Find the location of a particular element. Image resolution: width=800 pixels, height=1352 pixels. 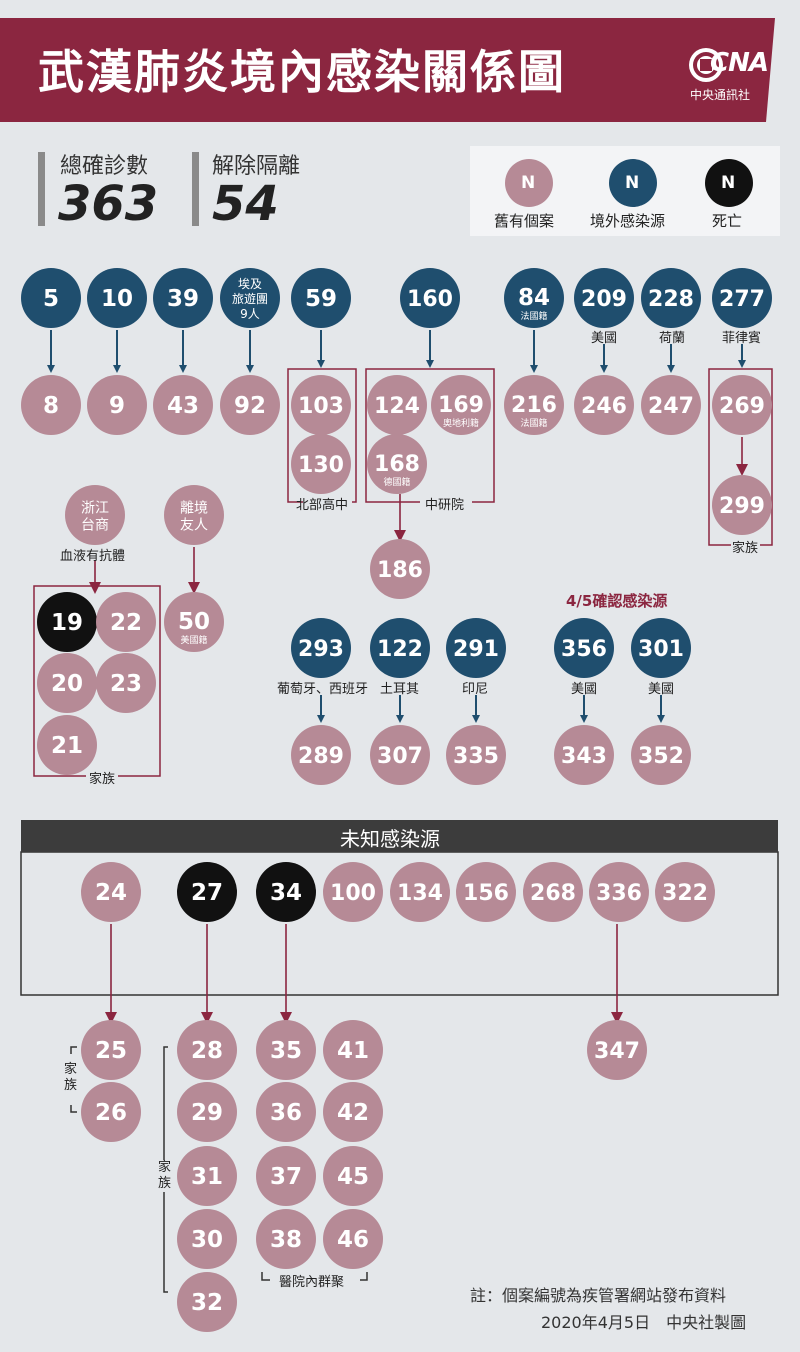

case-number: 43 is located at coordinates (183, 406).